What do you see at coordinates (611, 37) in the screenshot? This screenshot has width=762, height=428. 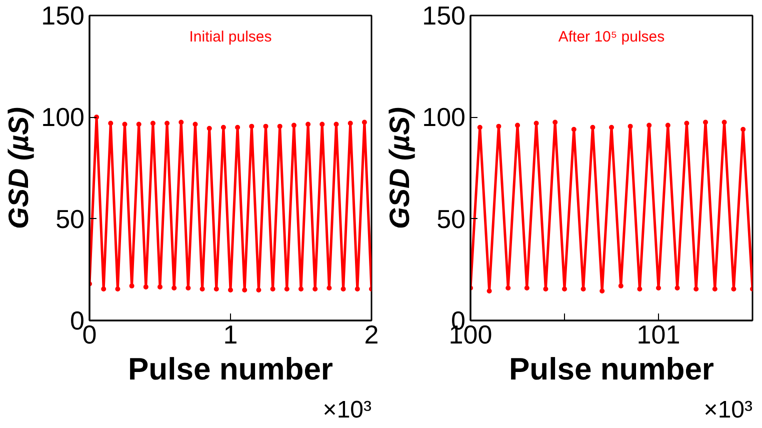 I see `annotation: After 10⁵ pulses` at bounding box center [611, 37].